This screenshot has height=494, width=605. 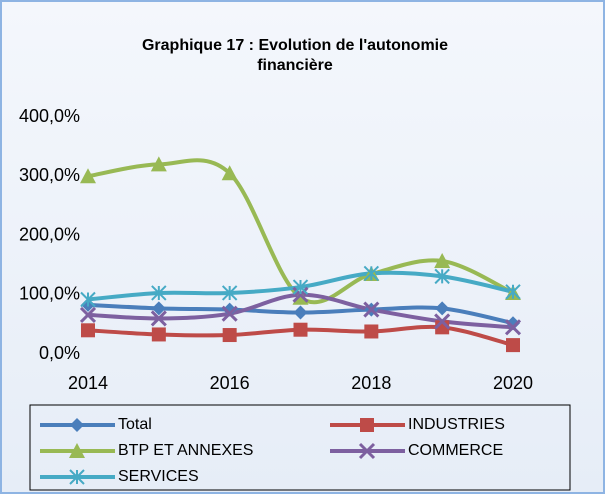 What do you see at coordinates (456, 424) in the screenshot?
I see `legend-label: INDUSTRIES` at bounding box center [456, 424].